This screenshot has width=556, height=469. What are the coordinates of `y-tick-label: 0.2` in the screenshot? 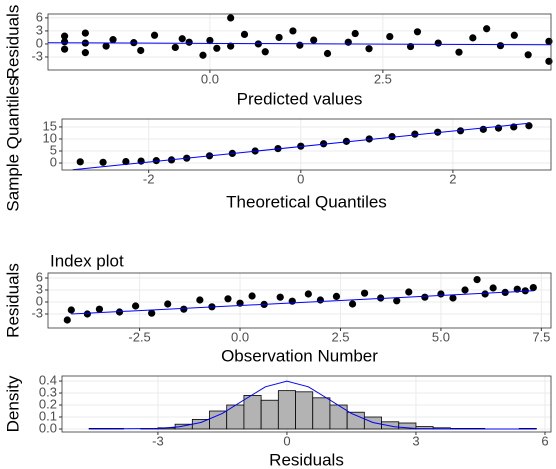 It's located at (48, 403).